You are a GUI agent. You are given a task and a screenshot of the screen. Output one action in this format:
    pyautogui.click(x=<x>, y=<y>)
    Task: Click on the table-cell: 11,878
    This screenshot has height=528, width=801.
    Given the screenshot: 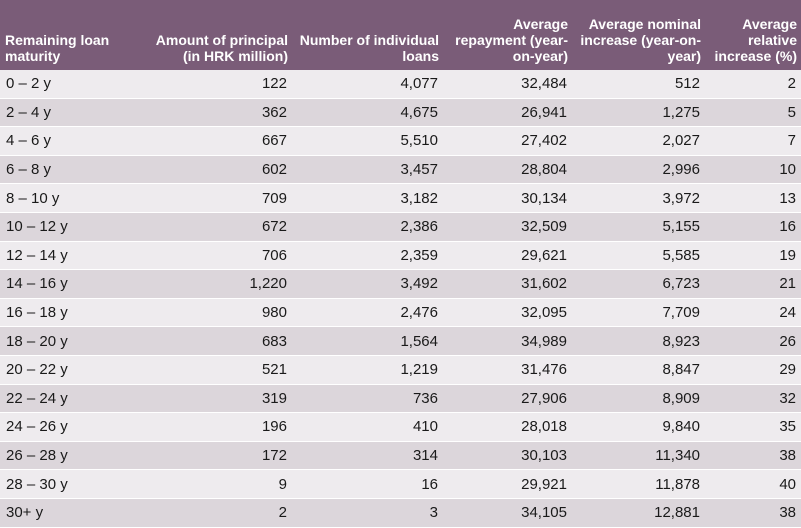 What is the action you would take?
    pyautogui.click(x=638, y=484)
    